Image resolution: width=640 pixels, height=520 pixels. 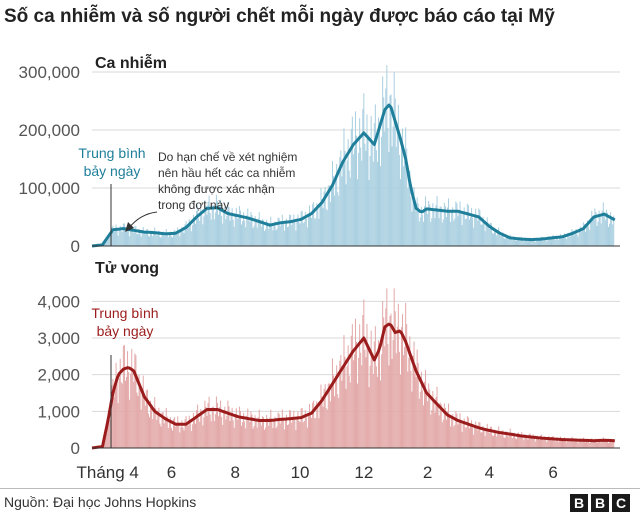 What do you see at coordinates (127, 268) in the screenshot?
I see `panel-title: Tử vong` at bounding box center [127, 268].